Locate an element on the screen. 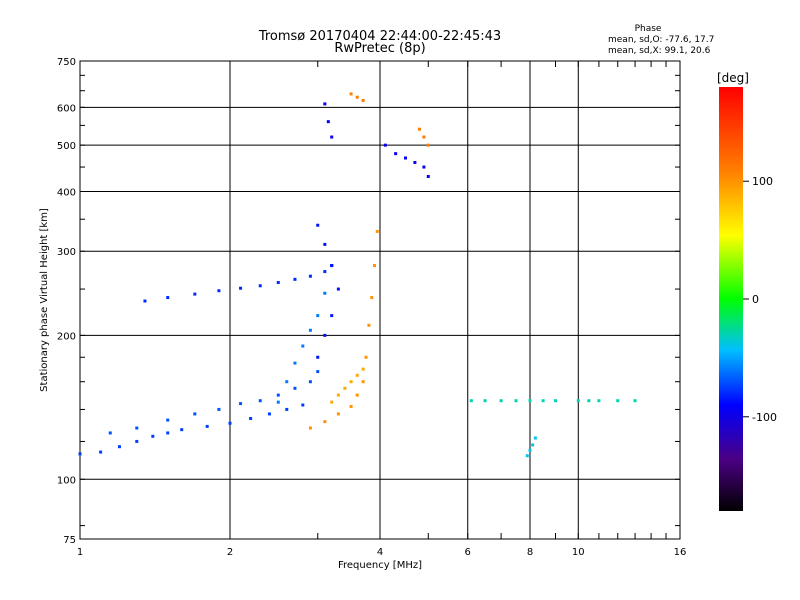 The height and width of the screenshot is (600, 800). x-axis-label: Frequency [MHz] is located at coordinates (380, 565).